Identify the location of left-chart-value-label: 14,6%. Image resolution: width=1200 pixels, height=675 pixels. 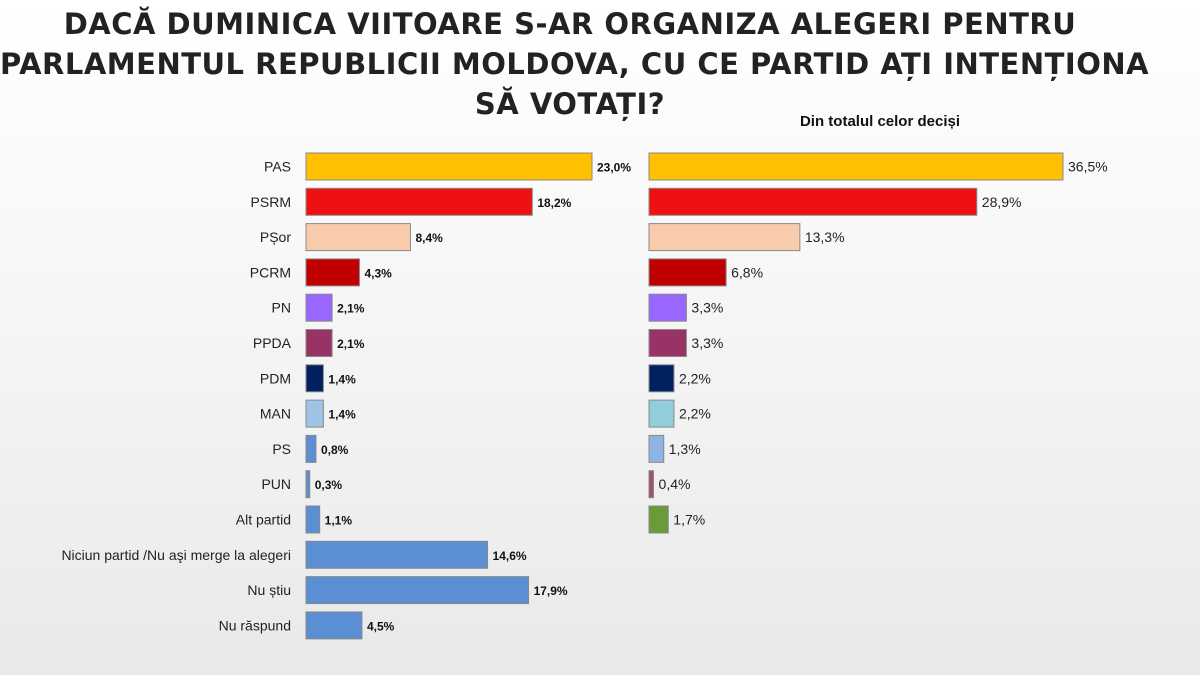
(510, 556).